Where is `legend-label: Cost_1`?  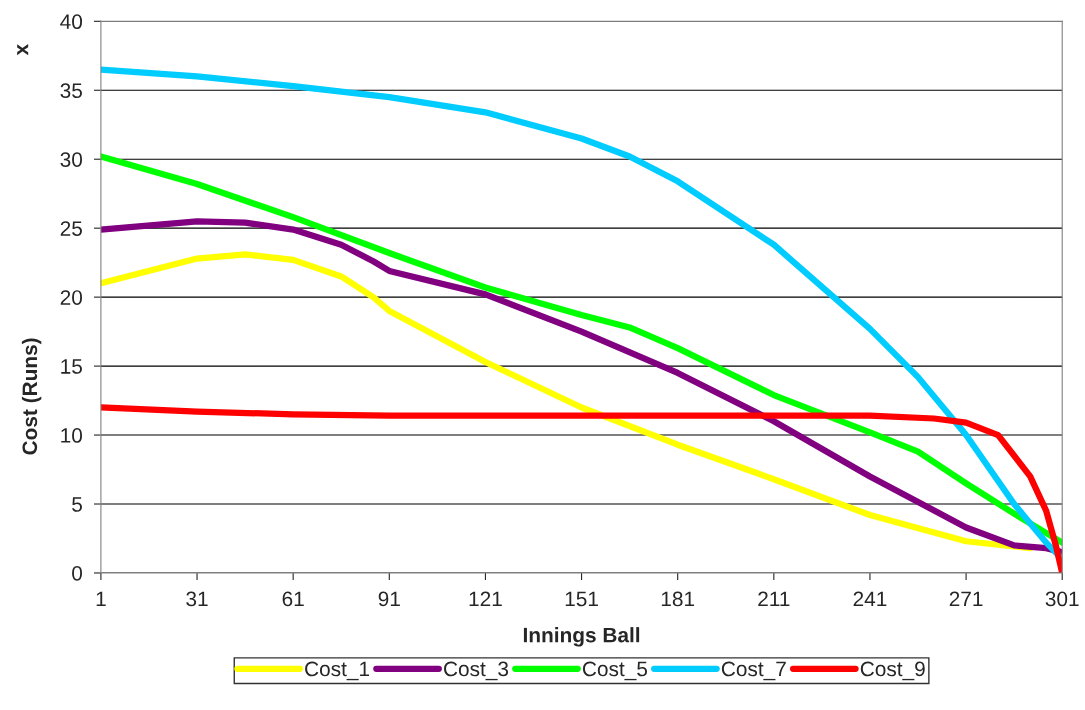 legend-label: Cost_1 is located at coordinates (337, 671).